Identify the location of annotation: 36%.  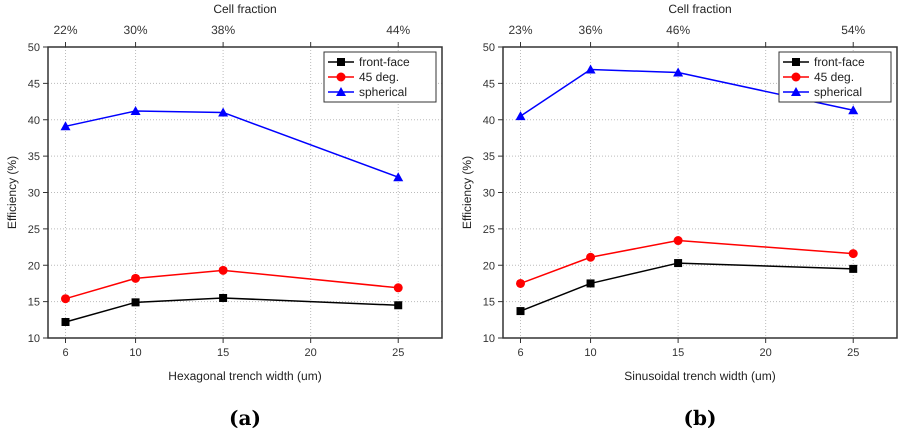
(590, 30).